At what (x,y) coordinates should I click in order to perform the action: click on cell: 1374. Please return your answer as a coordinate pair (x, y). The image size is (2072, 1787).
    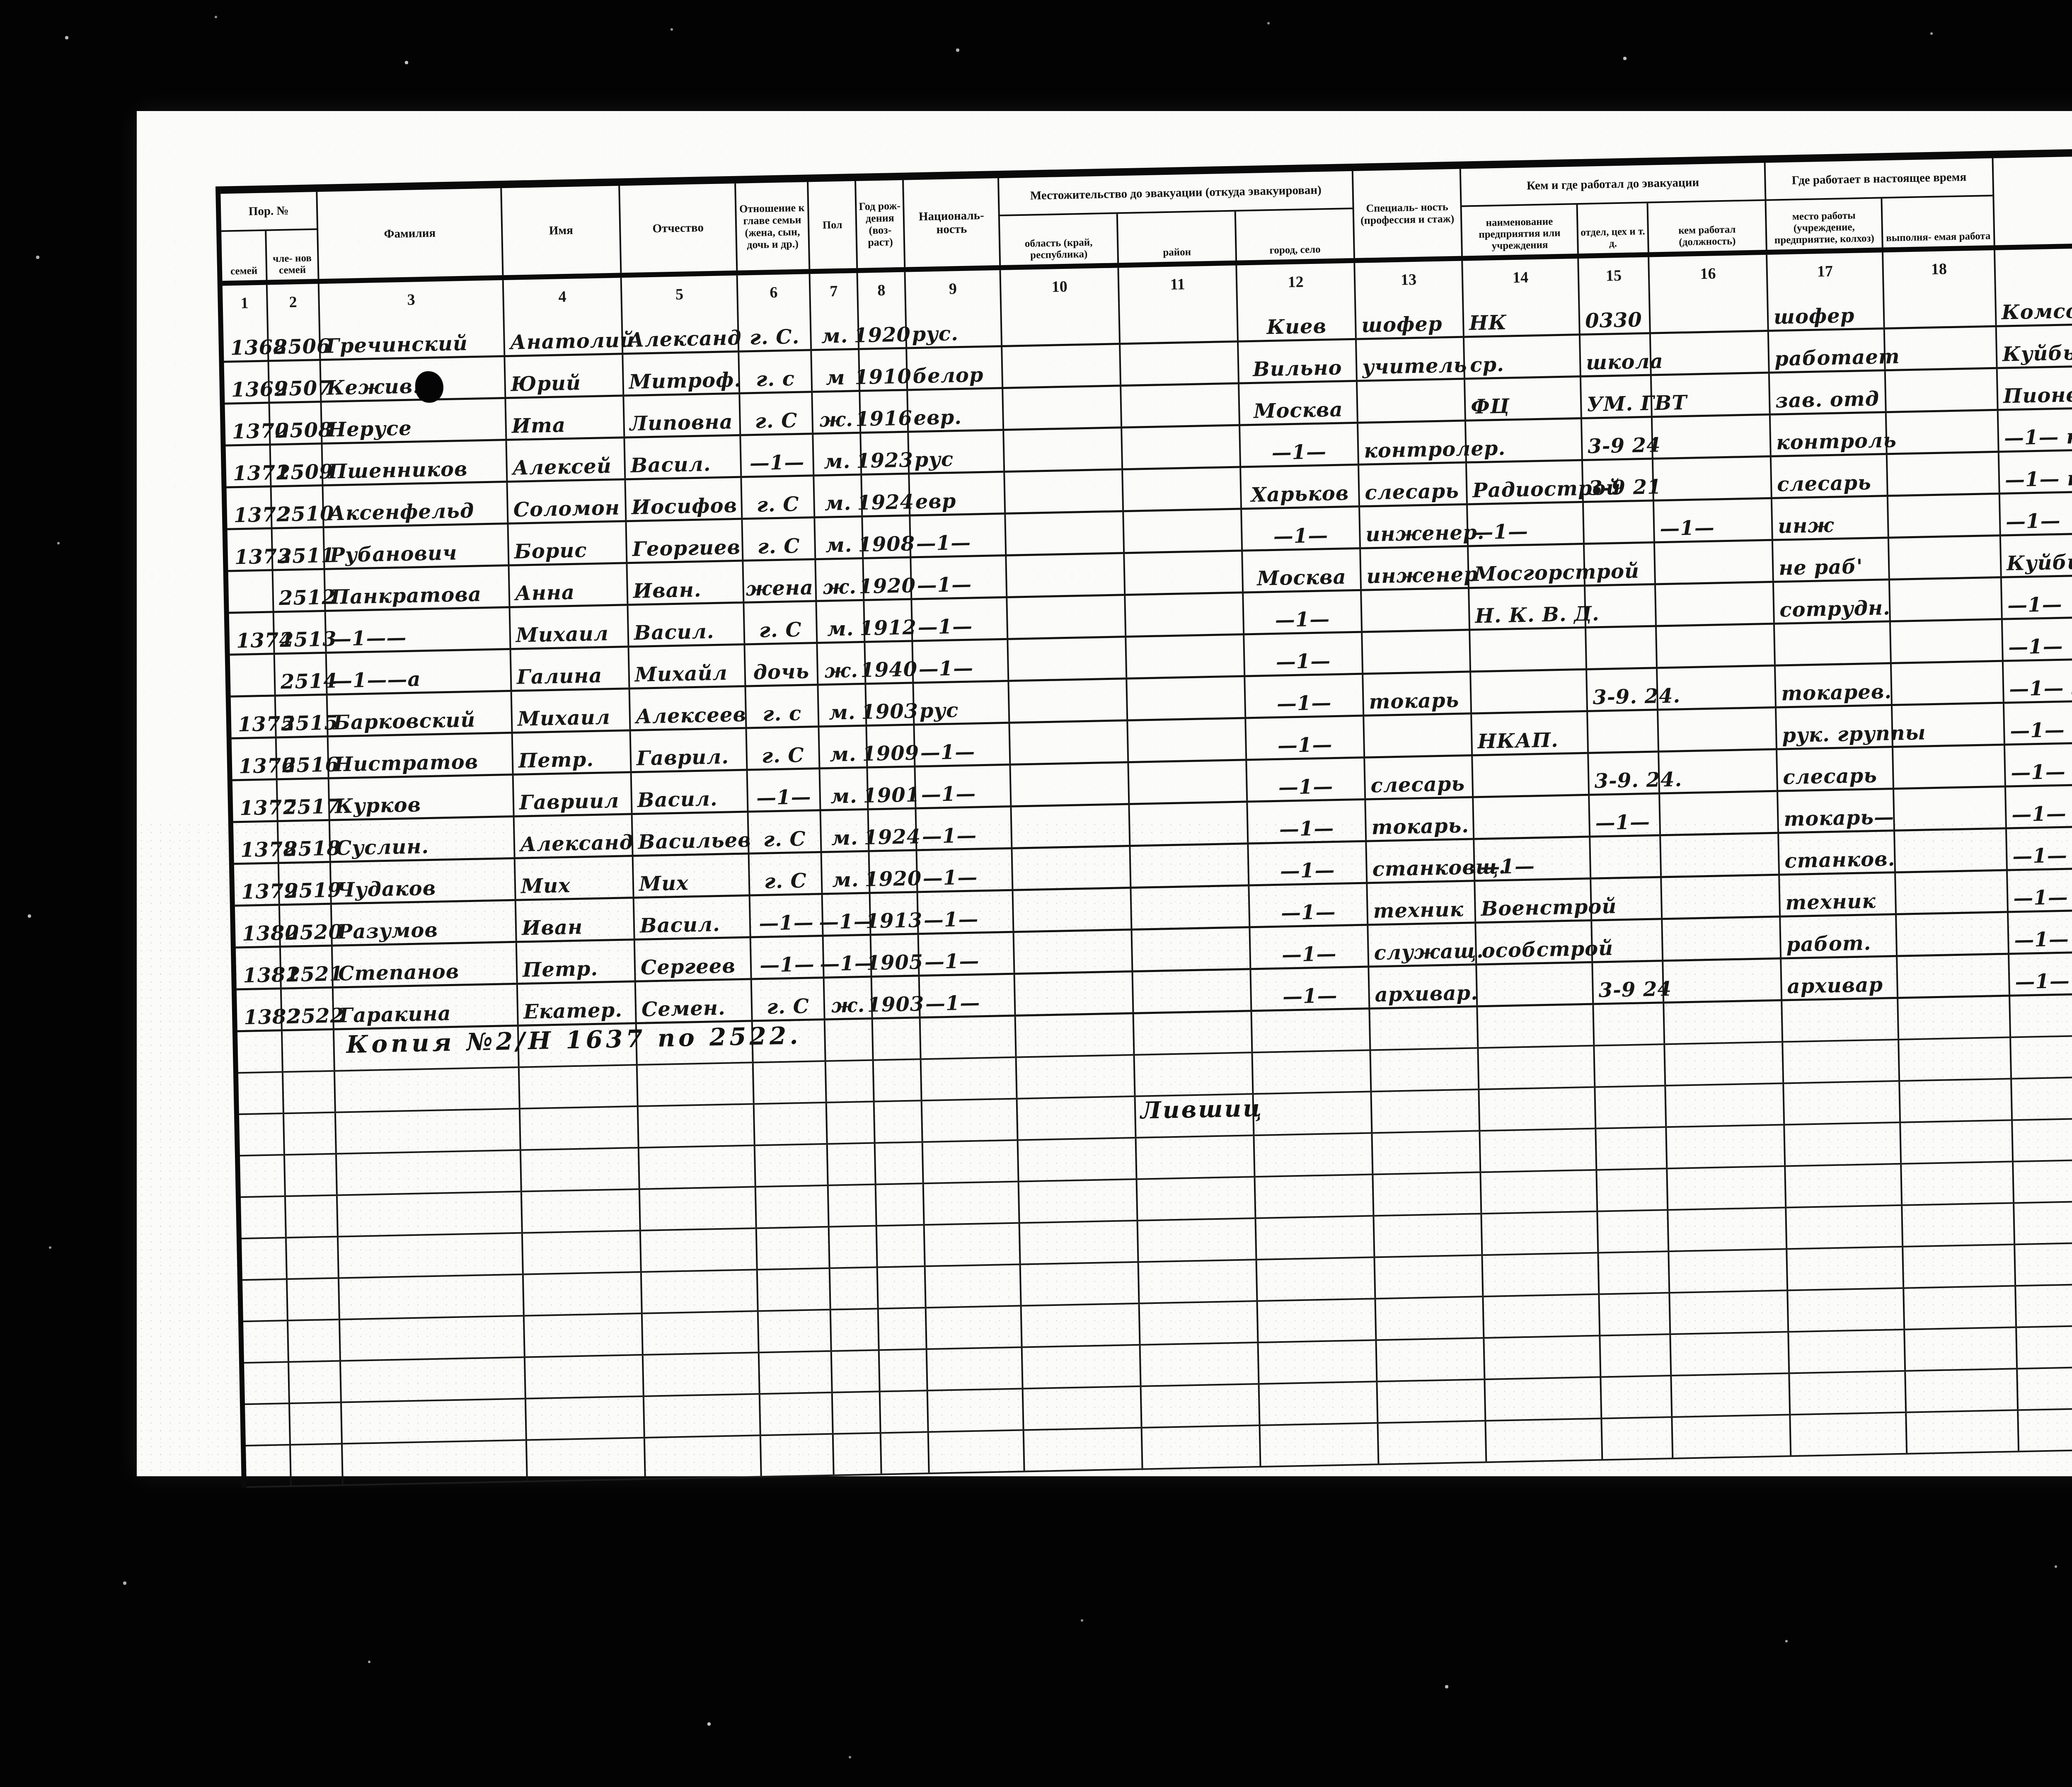
    Looking at the image, I should click on (265, 640).